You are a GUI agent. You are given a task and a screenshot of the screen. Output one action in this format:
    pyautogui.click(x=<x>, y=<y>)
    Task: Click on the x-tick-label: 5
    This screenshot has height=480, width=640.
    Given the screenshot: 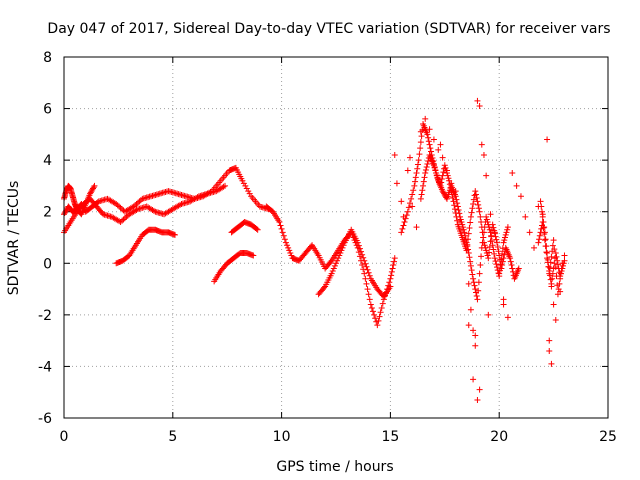 What is the action you would take?
    pyautogui.click(x=172, y=437)
    